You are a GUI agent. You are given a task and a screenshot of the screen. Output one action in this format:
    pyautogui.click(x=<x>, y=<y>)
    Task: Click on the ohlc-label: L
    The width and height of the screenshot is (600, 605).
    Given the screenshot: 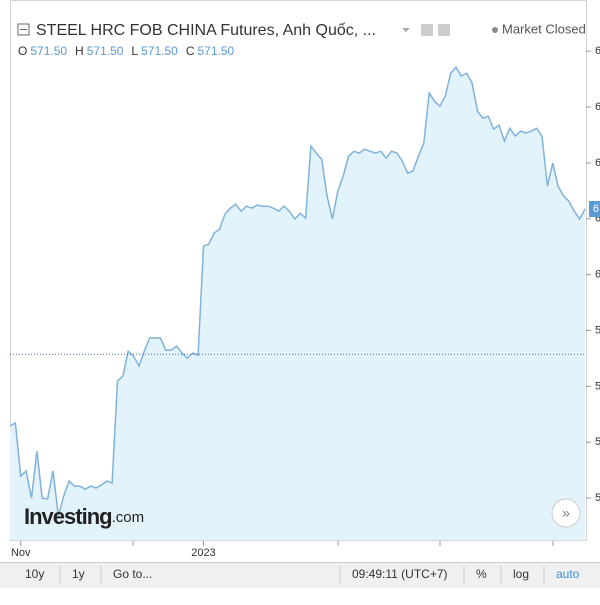 What is the action you would take?
    pyautogui.click(x=134, y=51)
    